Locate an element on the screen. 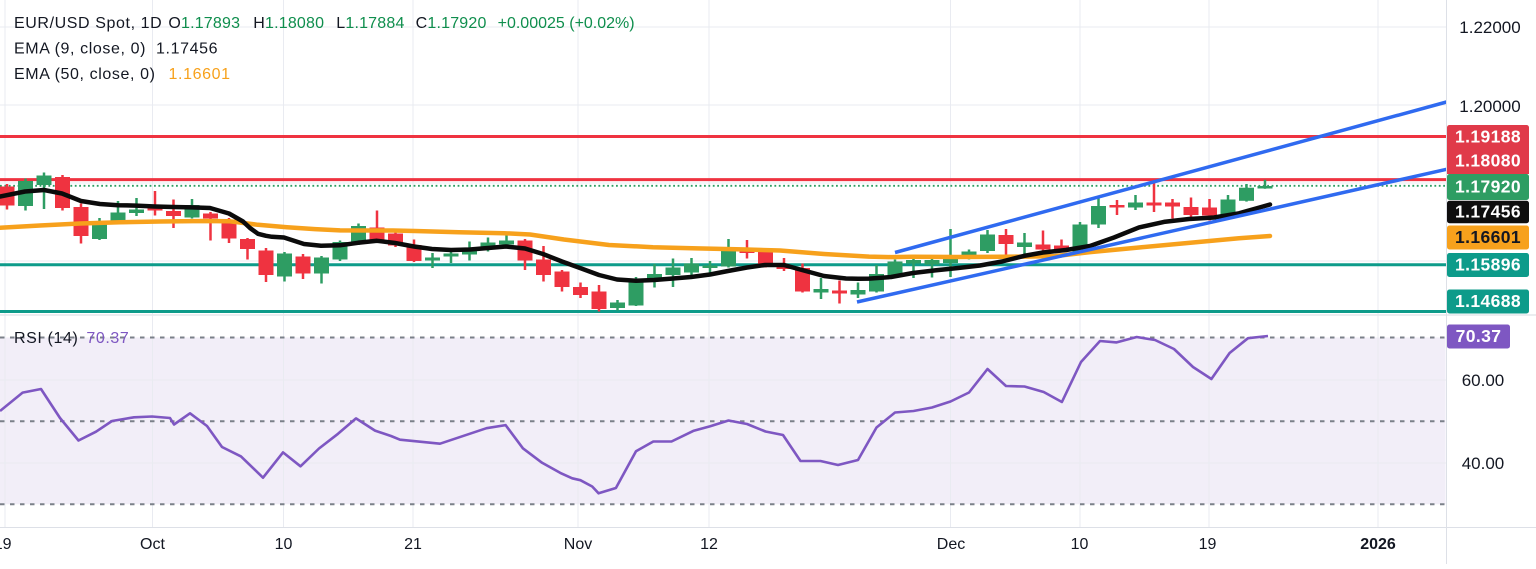 The image size is (1536, 569). svg-text: 2026 is located at coordinates (1378, 544).